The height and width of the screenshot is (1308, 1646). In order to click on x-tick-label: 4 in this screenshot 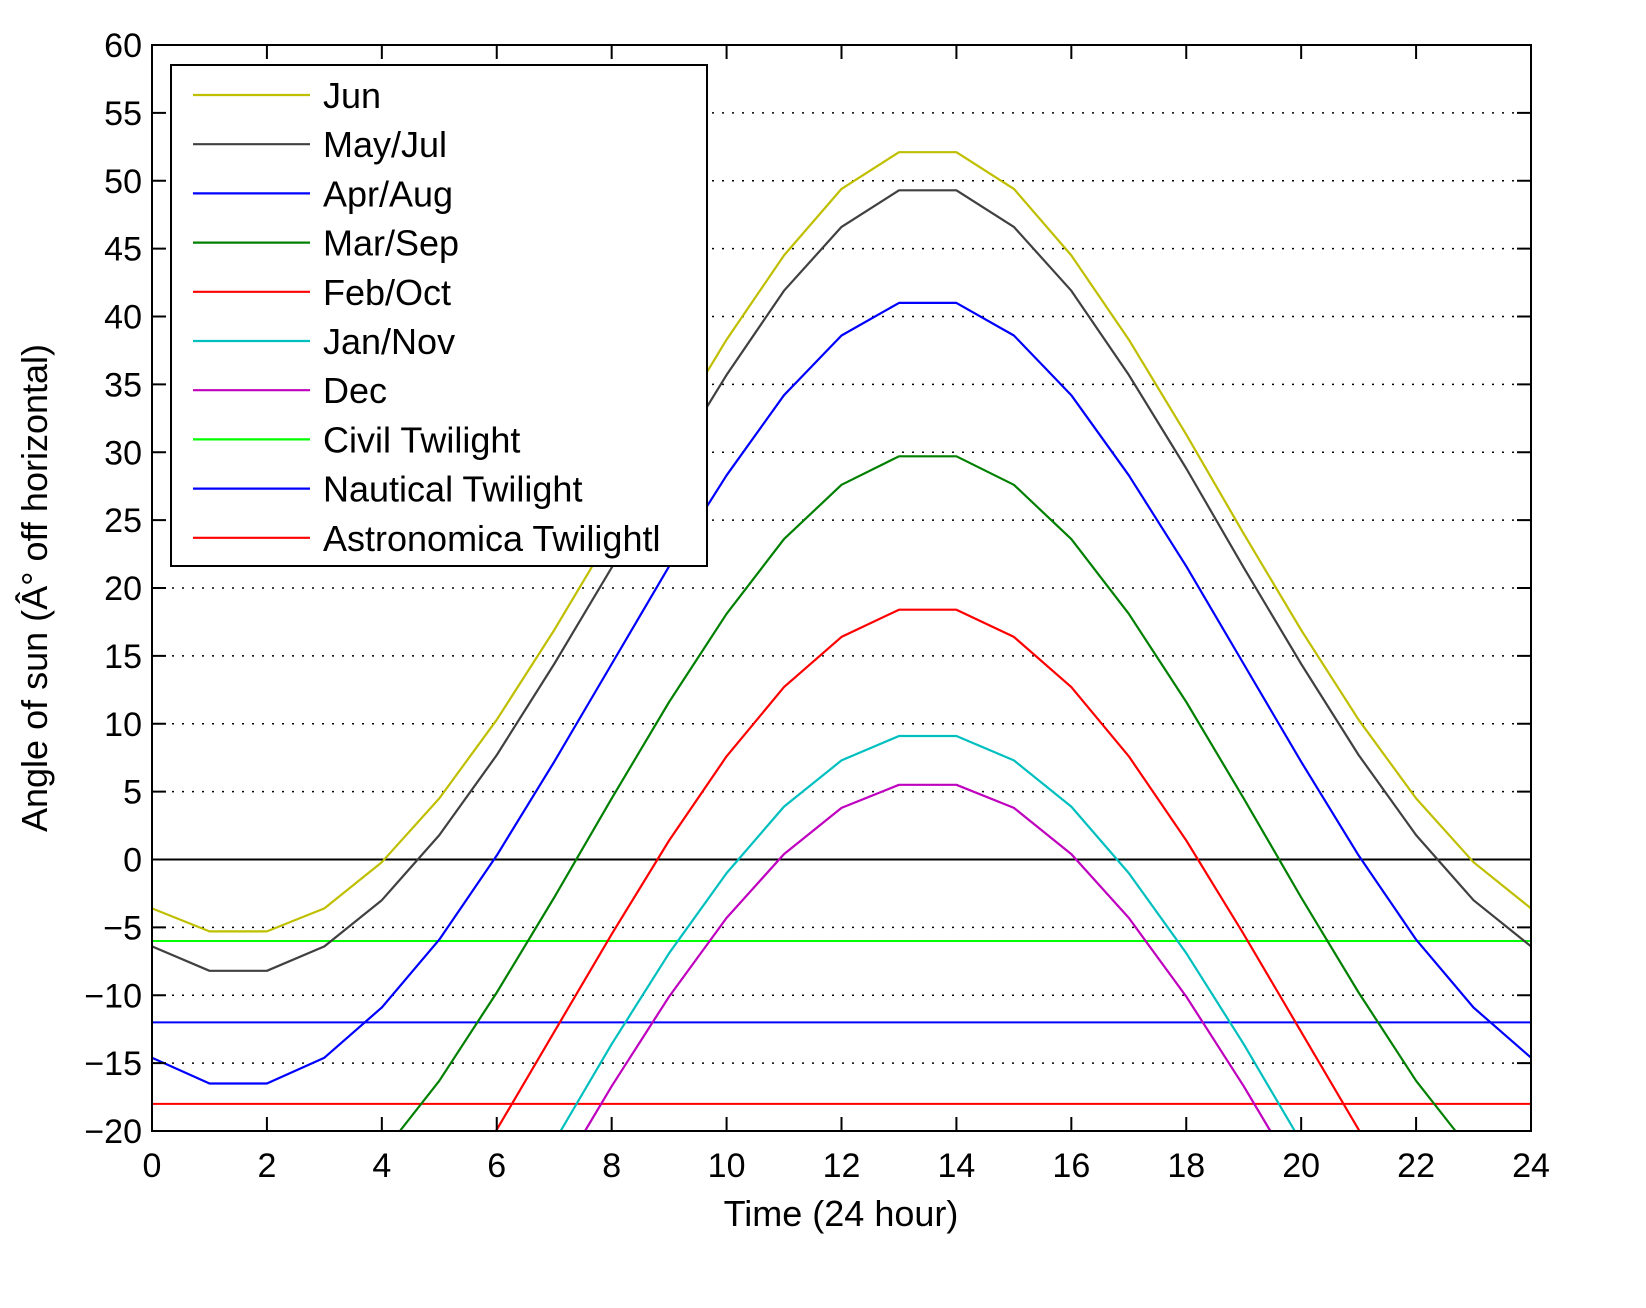, I will do `click(381, 1166)`.